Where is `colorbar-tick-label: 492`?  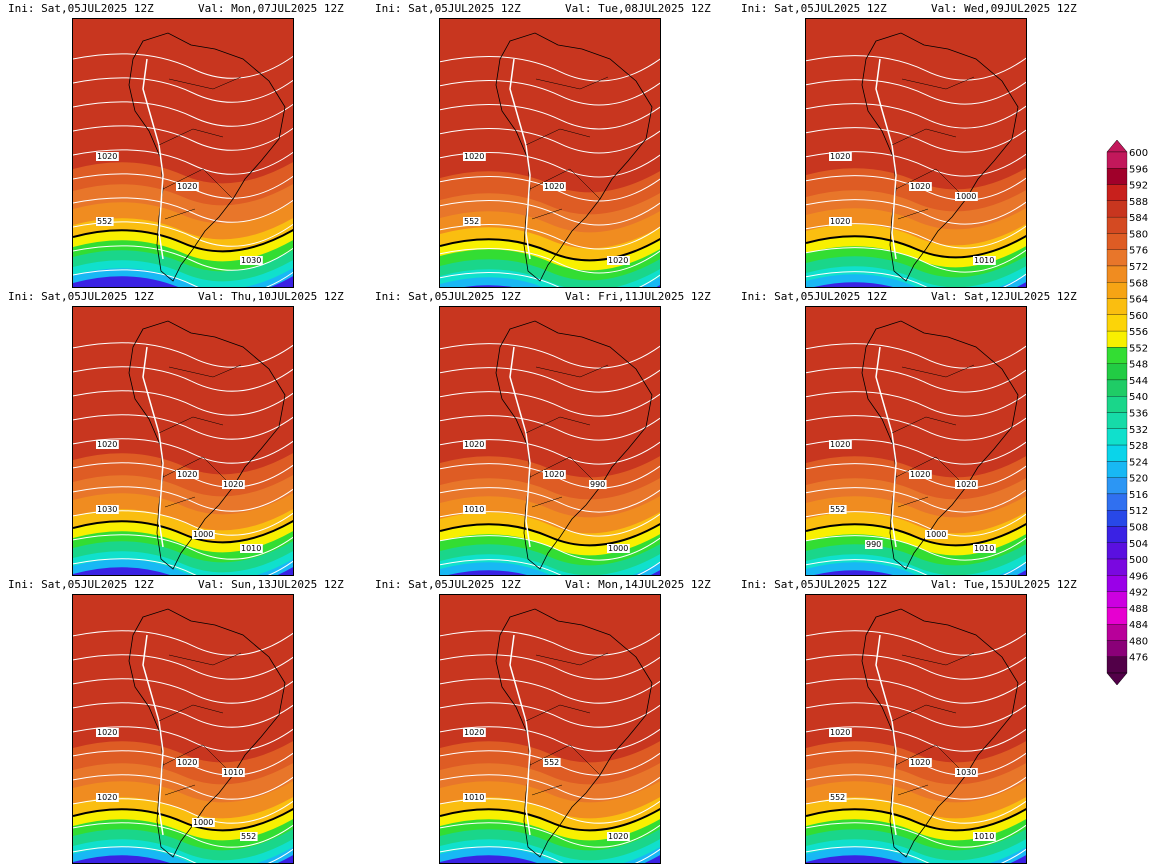 colorbar-tick-label: 492 is located at coordinates (1138, 593).